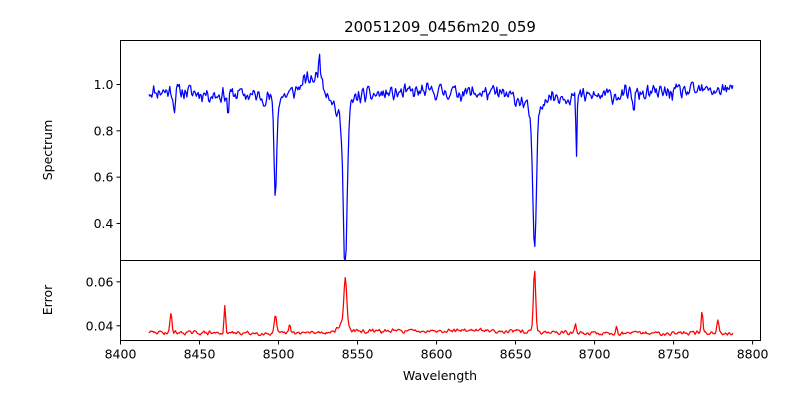 This screenshot has width=800, height=404. What do you see at coordinates (516, 354) in the screenshot?
I see `error-xtick-label: 8650` at bounding box center [516, 354].